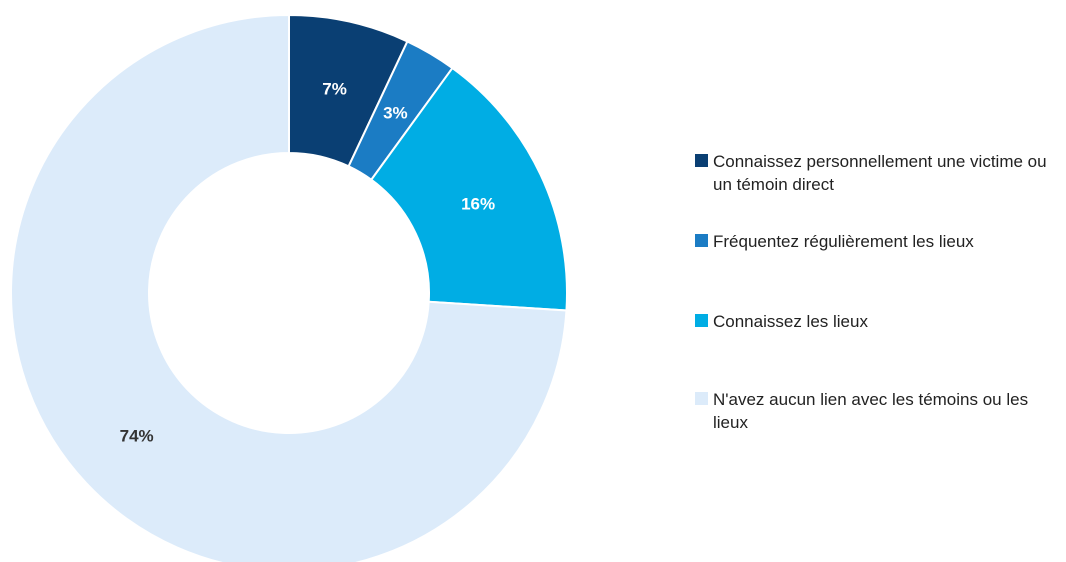 The image size is (1066, 562). Describe the element at coordinates (478, 204) in the screenshot. I see `slice-value-label: 16%` at that location.